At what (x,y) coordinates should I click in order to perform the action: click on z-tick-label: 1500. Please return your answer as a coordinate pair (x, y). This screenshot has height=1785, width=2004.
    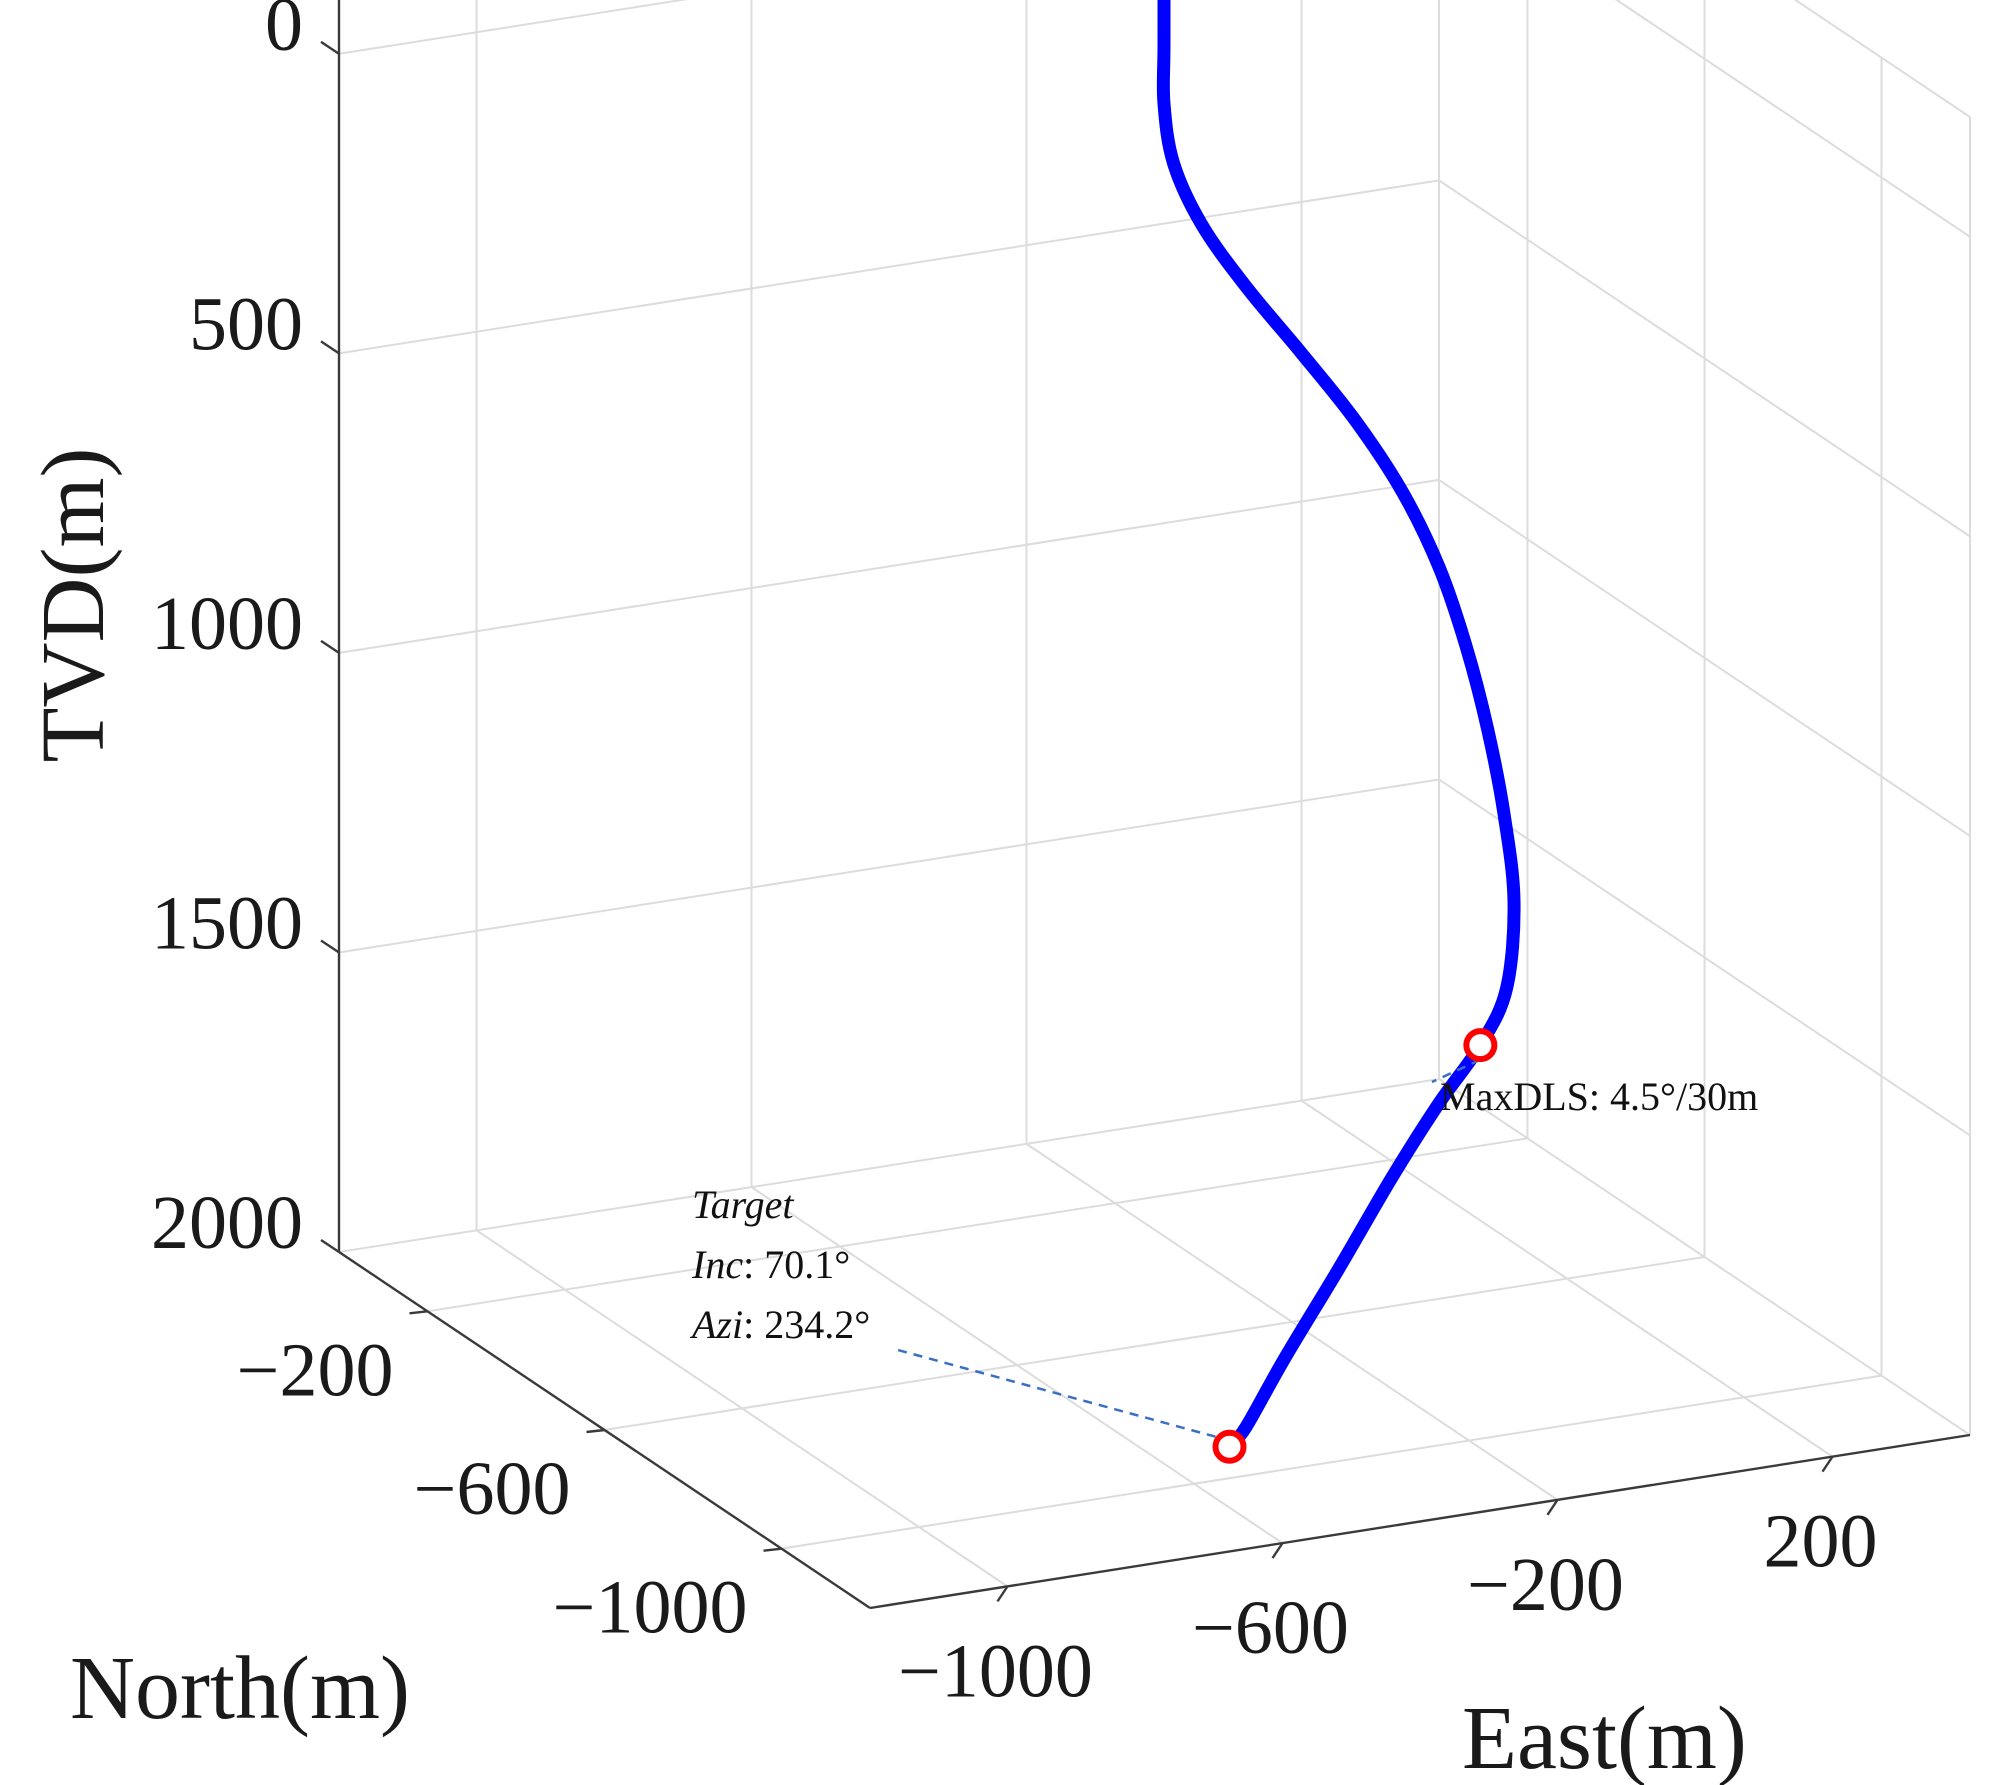
    Looking at the image, I should click on (227, 923).